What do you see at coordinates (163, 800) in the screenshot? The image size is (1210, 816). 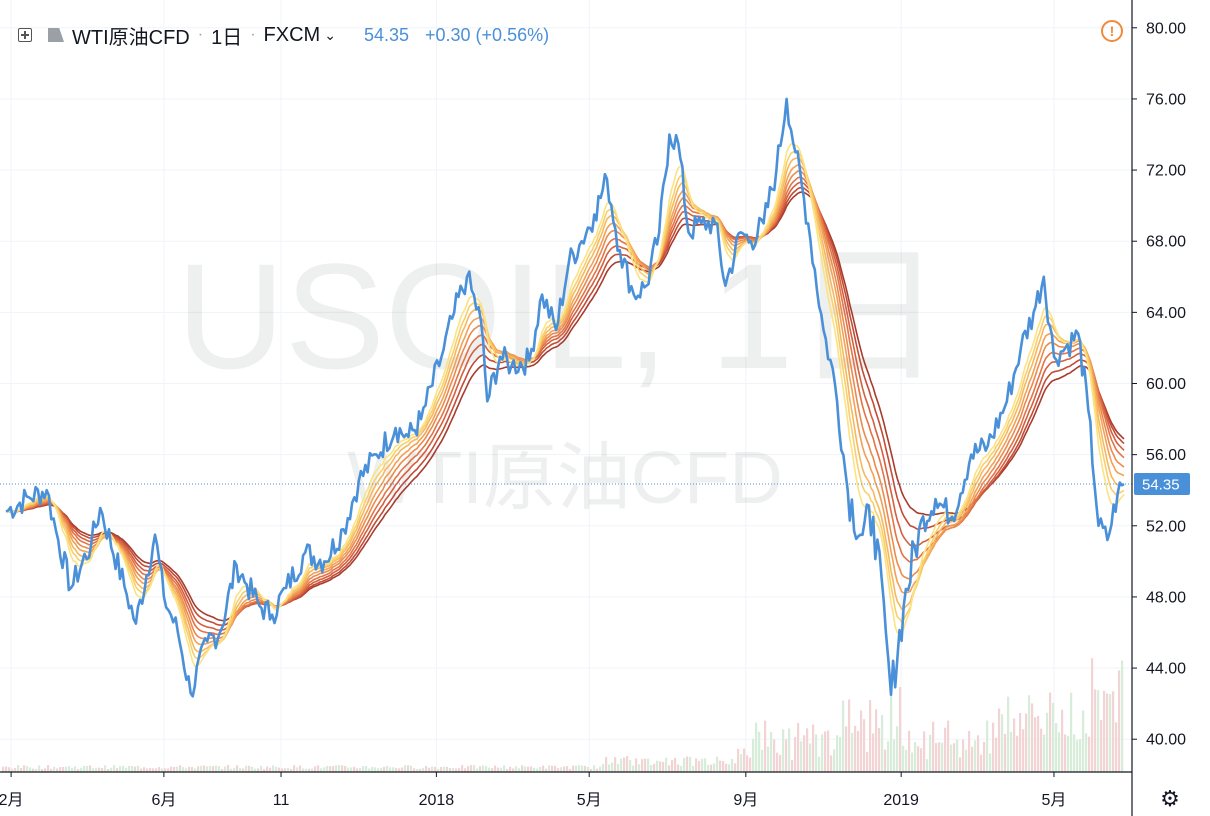 I see `x-tick-label: 6月` at bounding box center [163, 800].